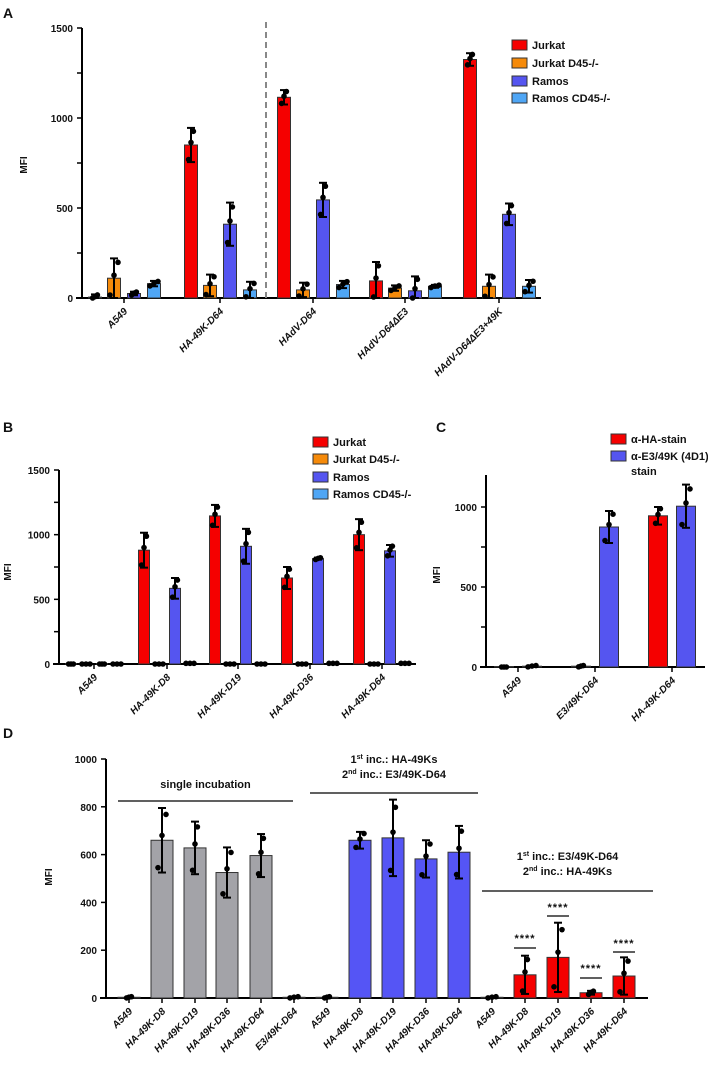 The width and height of the screenshot is (708, 1067). I want to click on x-tick-label: HAdV-D64ΔE3, so click(384, 334).